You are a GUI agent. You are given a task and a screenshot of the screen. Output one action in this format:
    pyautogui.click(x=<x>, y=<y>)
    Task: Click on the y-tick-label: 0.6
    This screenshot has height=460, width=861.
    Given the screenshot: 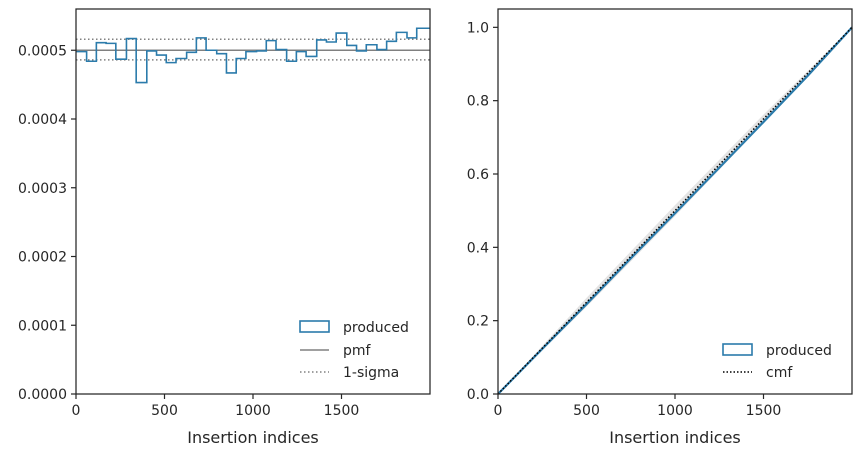 What is the action you would take?
    pyautogui.click(x=478, y=175)
    